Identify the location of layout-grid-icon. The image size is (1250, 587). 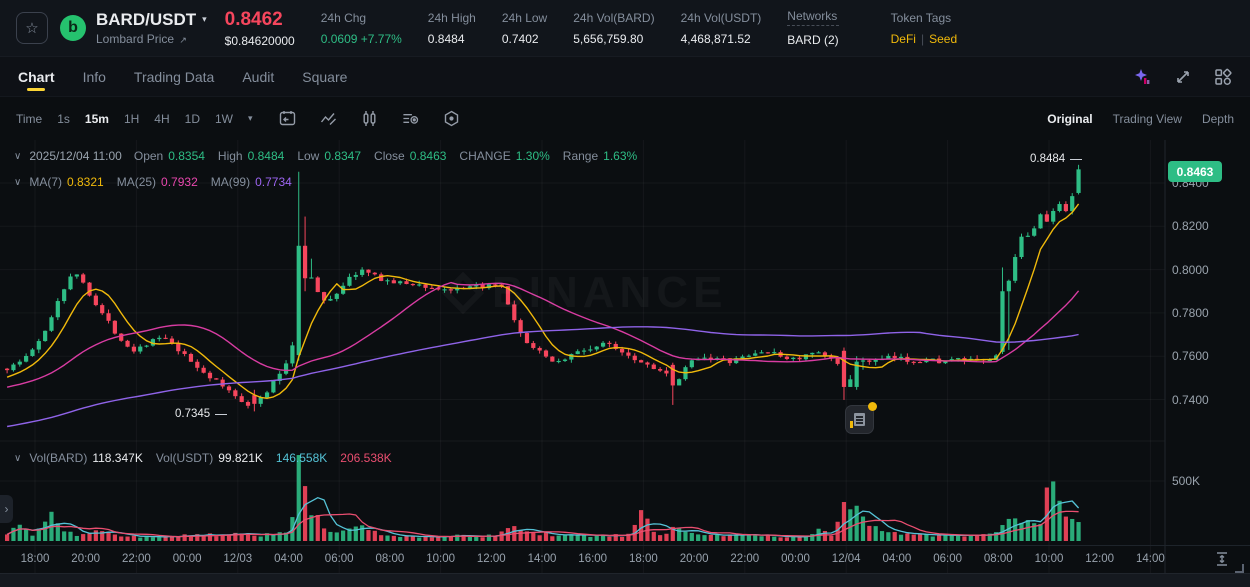
(1223, 77).